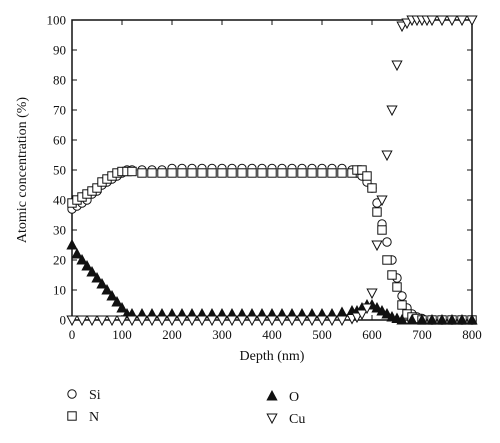  What do you see at coordinates (83, 417) in the screenshot?
I see `legend-item-n: N` at bounding box center [83, 417].